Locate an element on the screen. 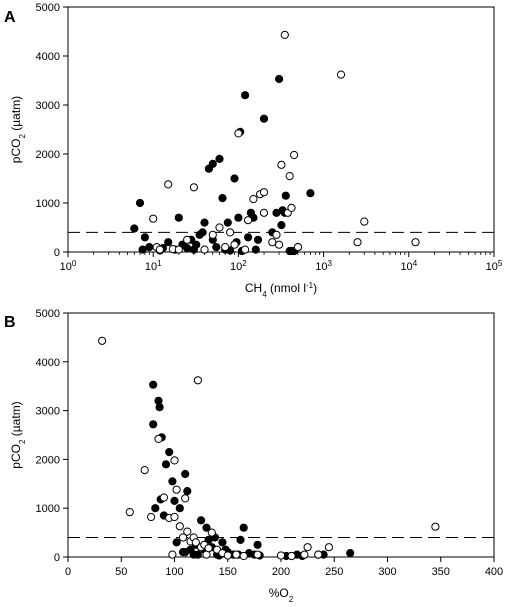 This screenshot has width=510, height=607. x-tick-label: 300 is located at coordinates (387, 572).